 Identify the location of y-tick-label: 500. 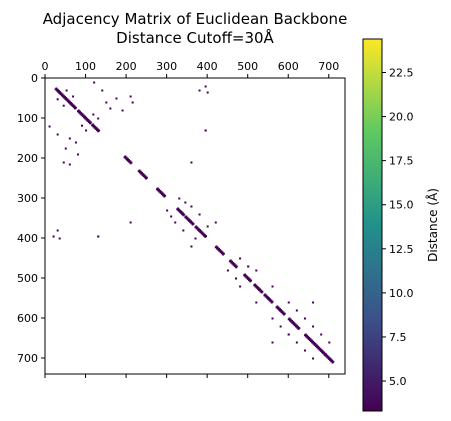
(27, 278).